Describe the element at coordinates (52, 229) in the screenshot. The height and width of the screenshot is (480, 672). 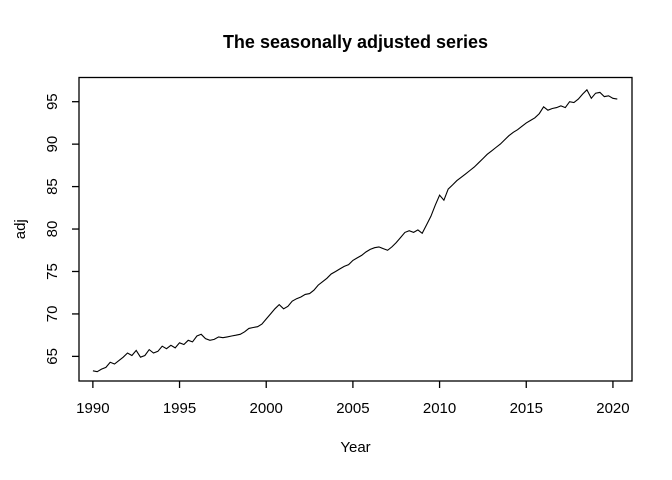
I see `y-tick-label: 80` at that location.